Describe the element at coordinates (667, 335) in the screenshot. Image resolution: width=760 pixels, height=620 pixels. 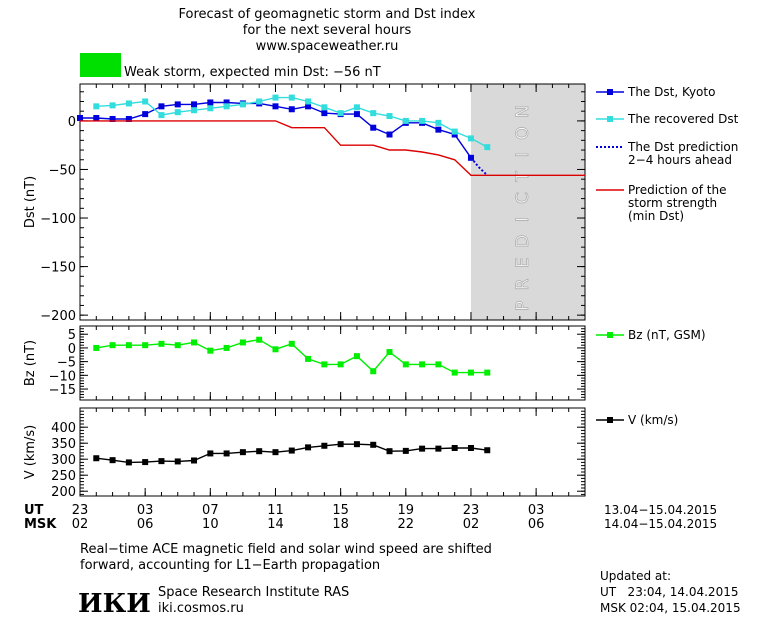
I see `legend-label: Bz (nT, GSM)` at that location.